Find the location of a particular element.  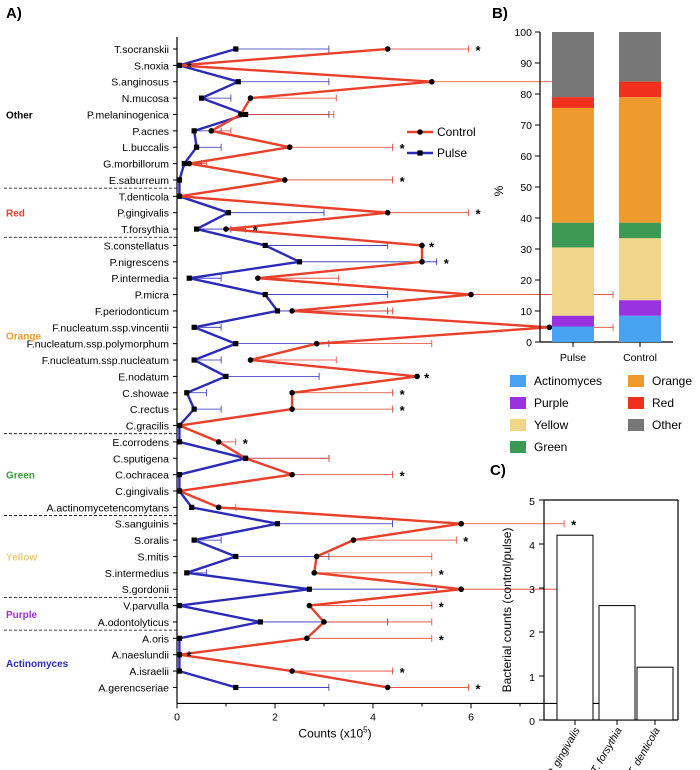

species-label: V.parvulla is located at coordinates (146, 607).